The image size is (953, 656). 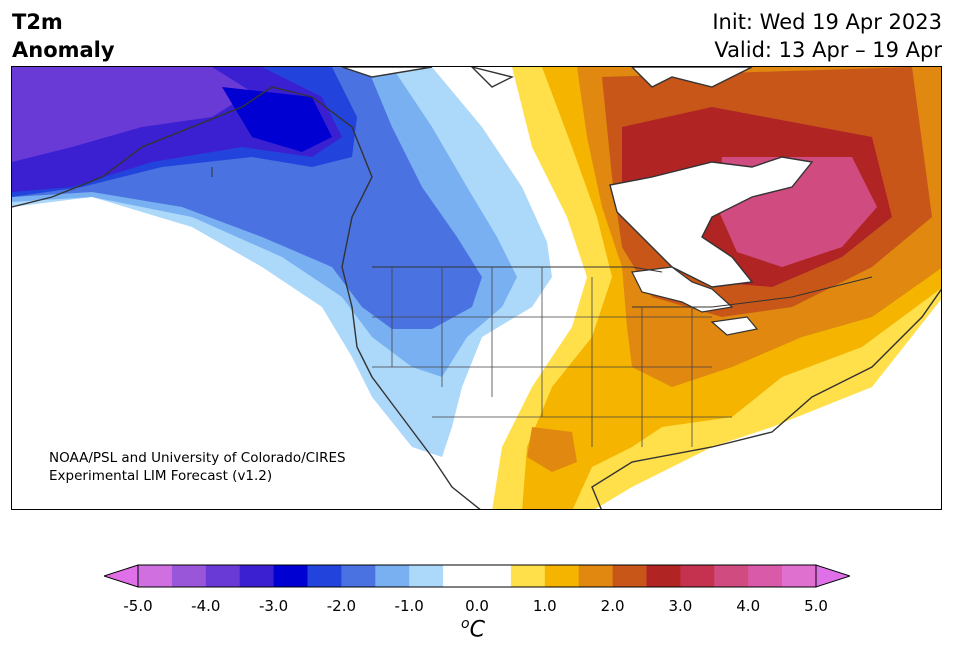 What do you see at coordinates (612, 606) in the screenshot?
I see `colorbar-tick-label: 2.0` at bounding box center [612, 606].